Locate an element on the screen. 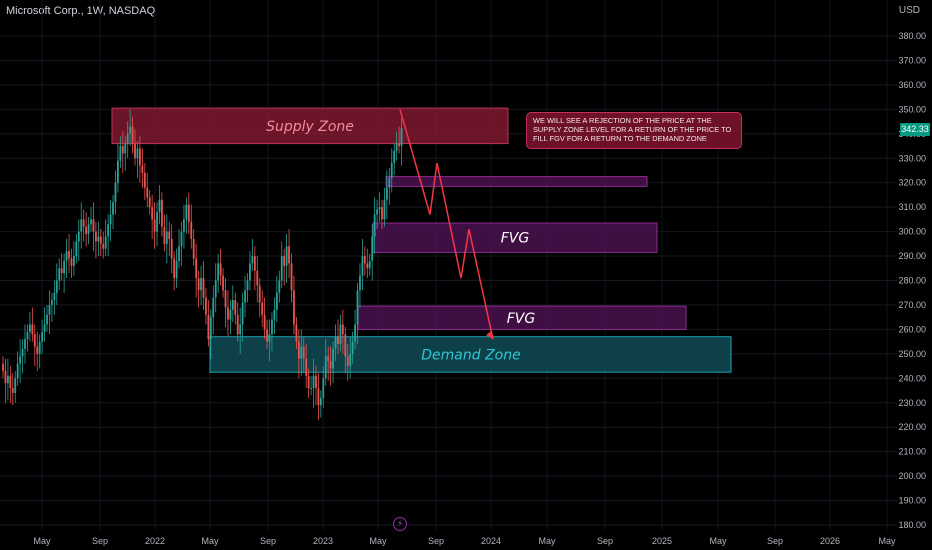 The height and width of the screenshot is (550, 932). chart-title: Microsoft Corp., 1W, NASDAQ is located at coordinates (81, 11).